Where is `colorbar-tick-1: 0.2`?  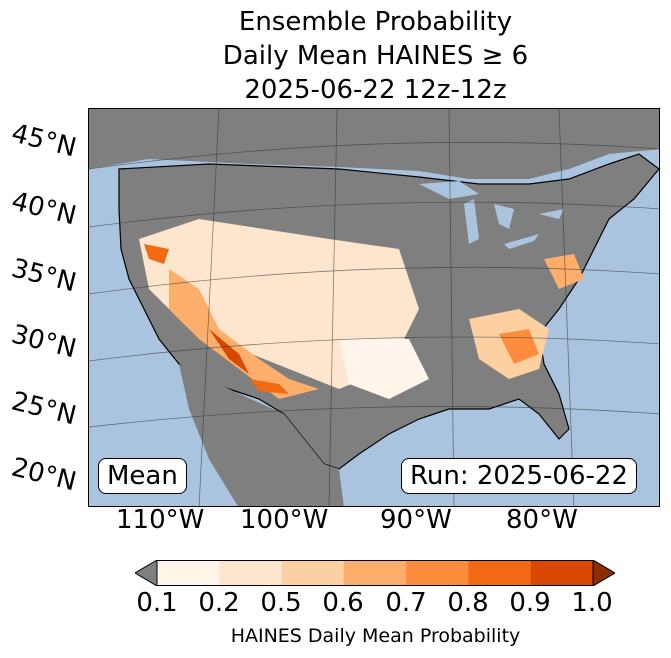 colorbar-tick-1: 0.2 is located at coordinates (219, 603).